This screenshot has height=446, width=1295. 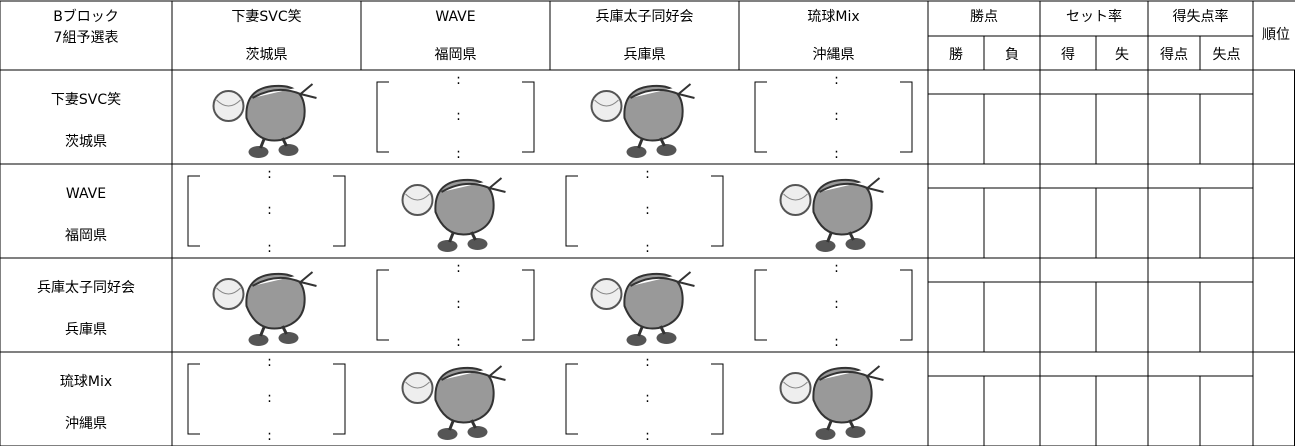 I want to click on stat-header: セット率, so click(x=1094, y=16).